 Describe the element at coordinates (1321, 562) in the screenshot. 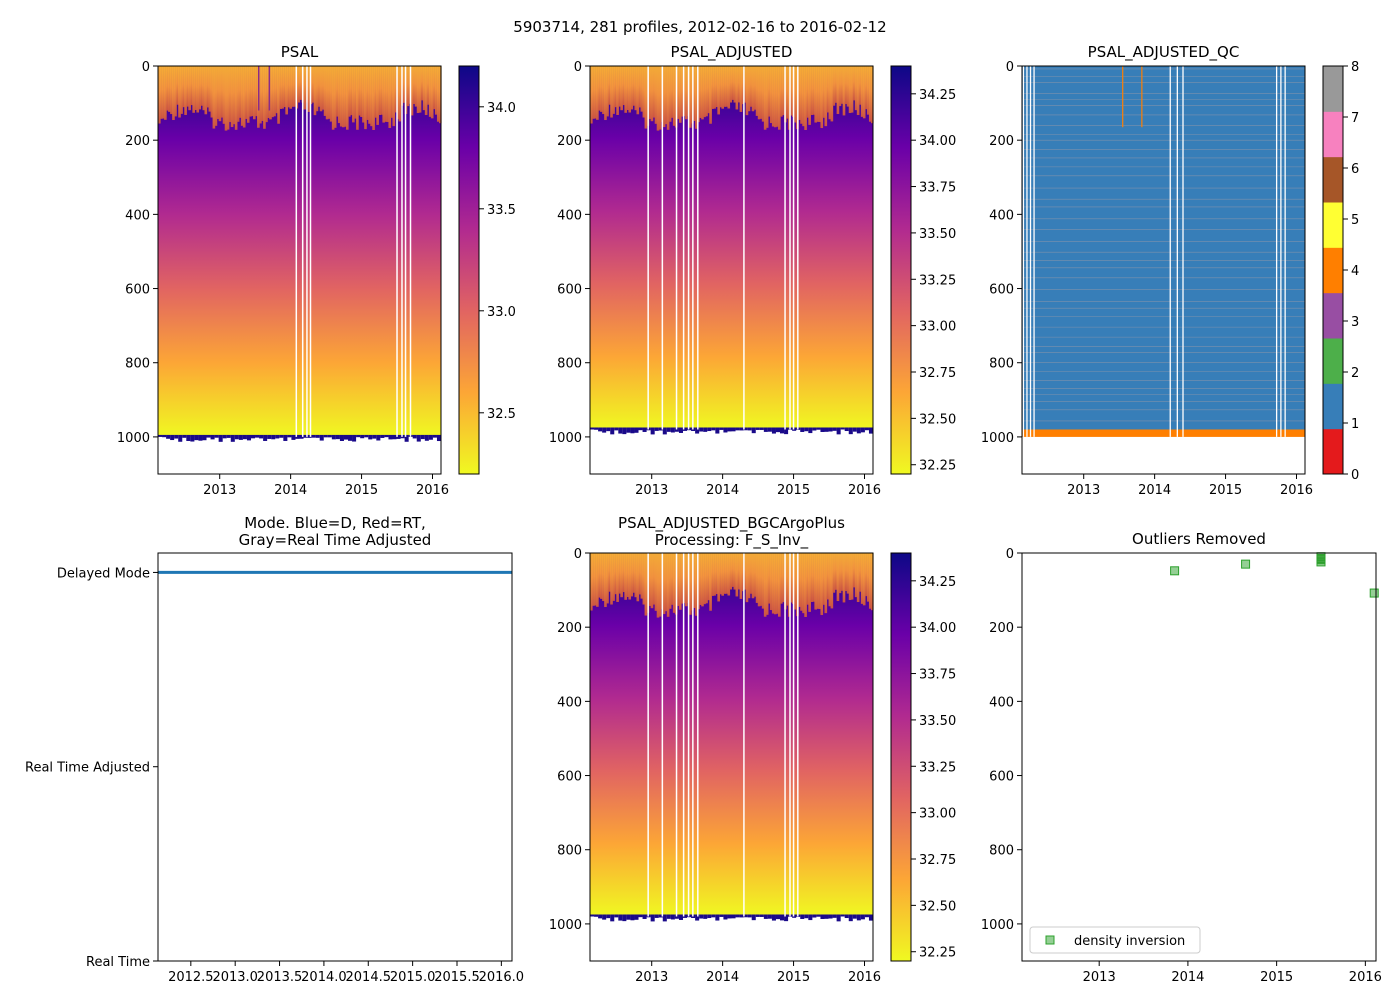

I see `outlier-point` at that location.